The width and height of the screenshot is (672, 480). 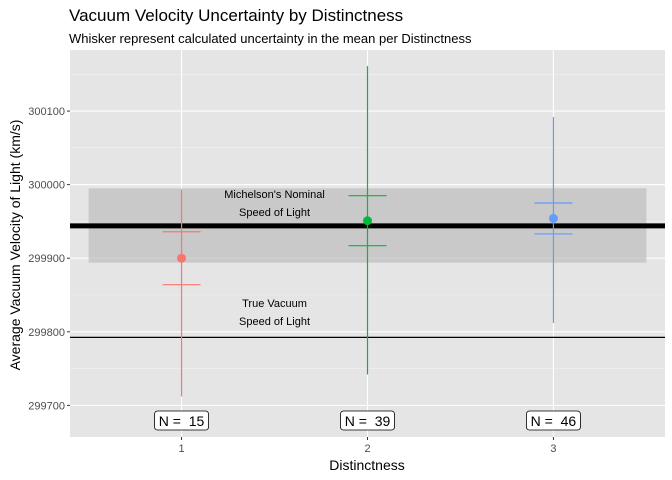 I want to click on x-axis: 1 2 3, so click(x=368, y=446).